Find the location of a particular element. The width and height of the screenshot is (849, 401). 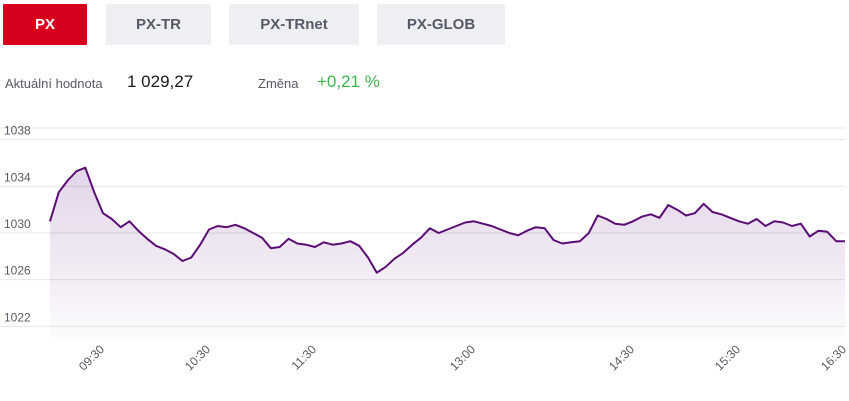

x-tick-label: 14:30 is located at coordinates (621, 357).